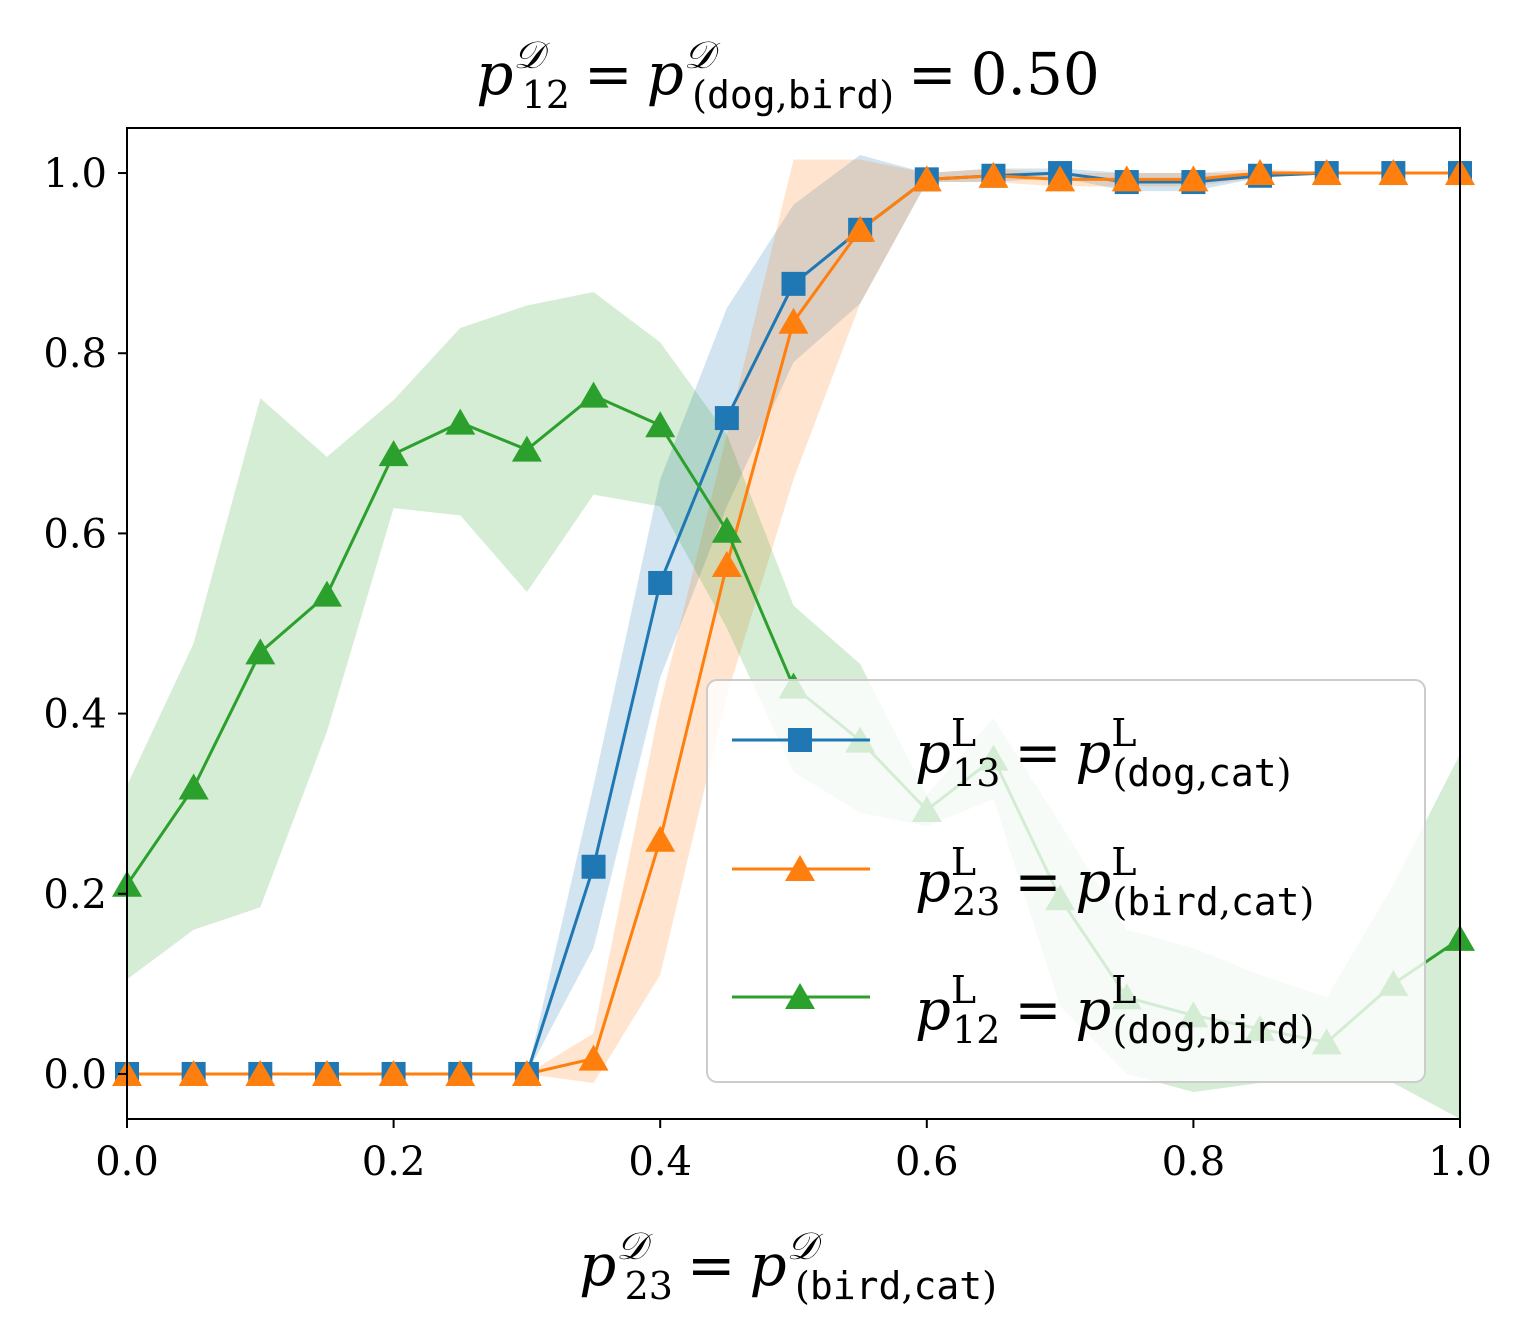 The width and height of the screenshot is (1524, 1341). I want to click on xlabel-rhs-sub-close: ), so click(989, 1286).